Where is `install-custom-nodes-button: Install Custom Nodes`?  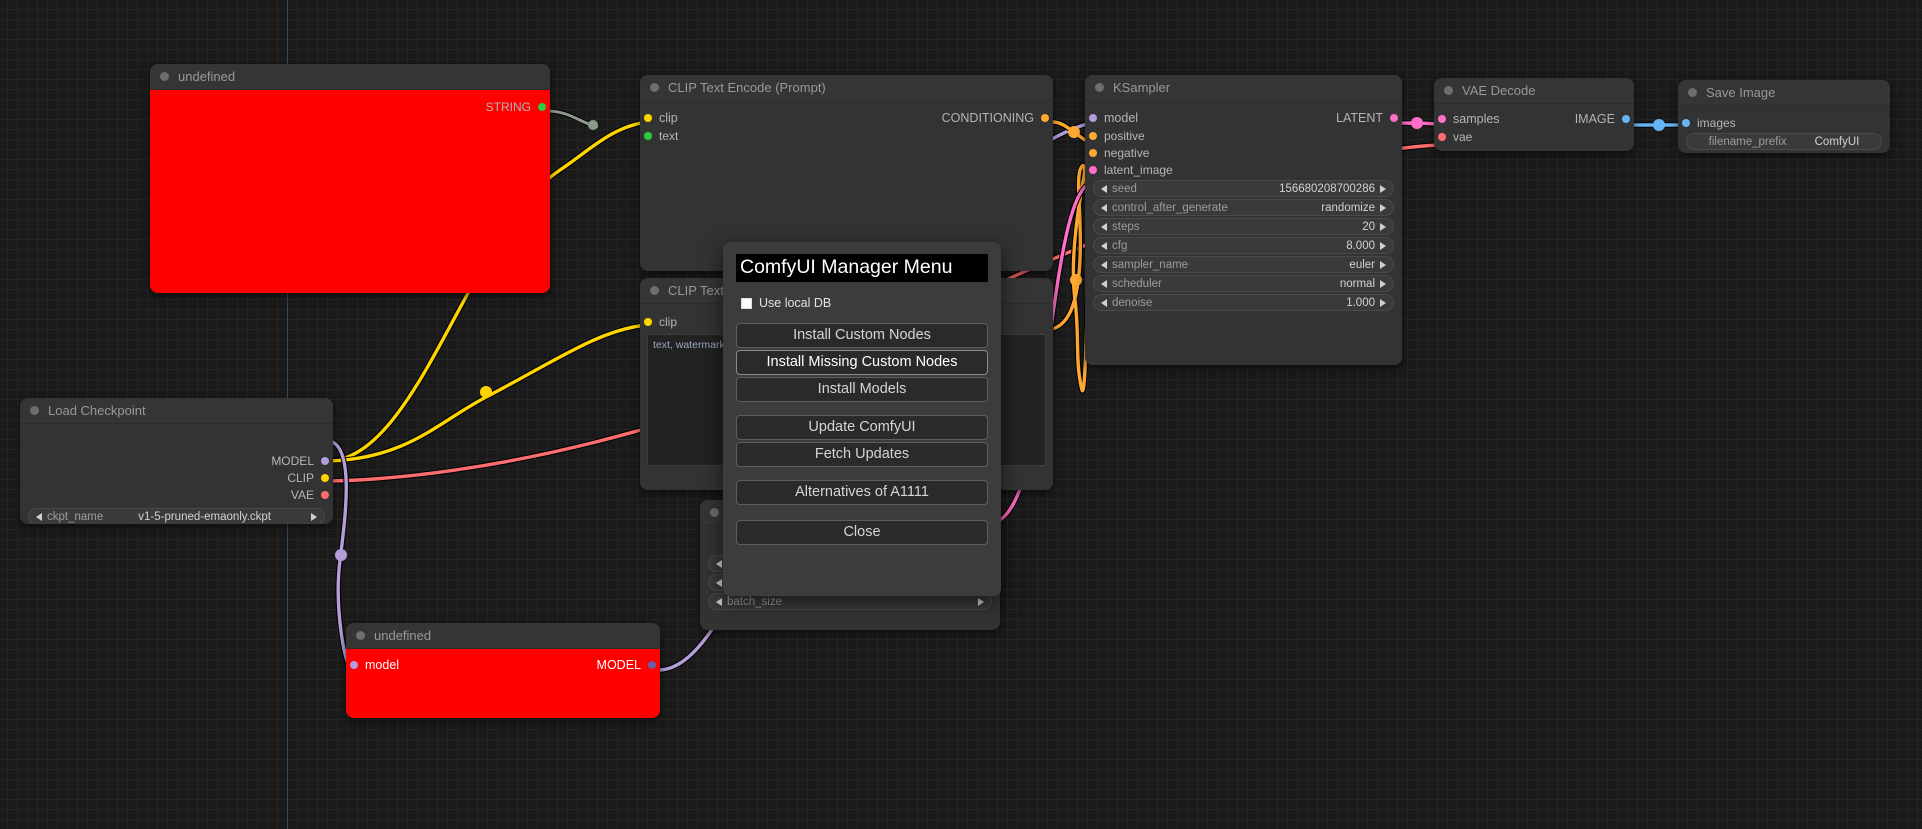 install-custom-nodes-button: Install Custom Nodes is located at coordinates (862, 335).